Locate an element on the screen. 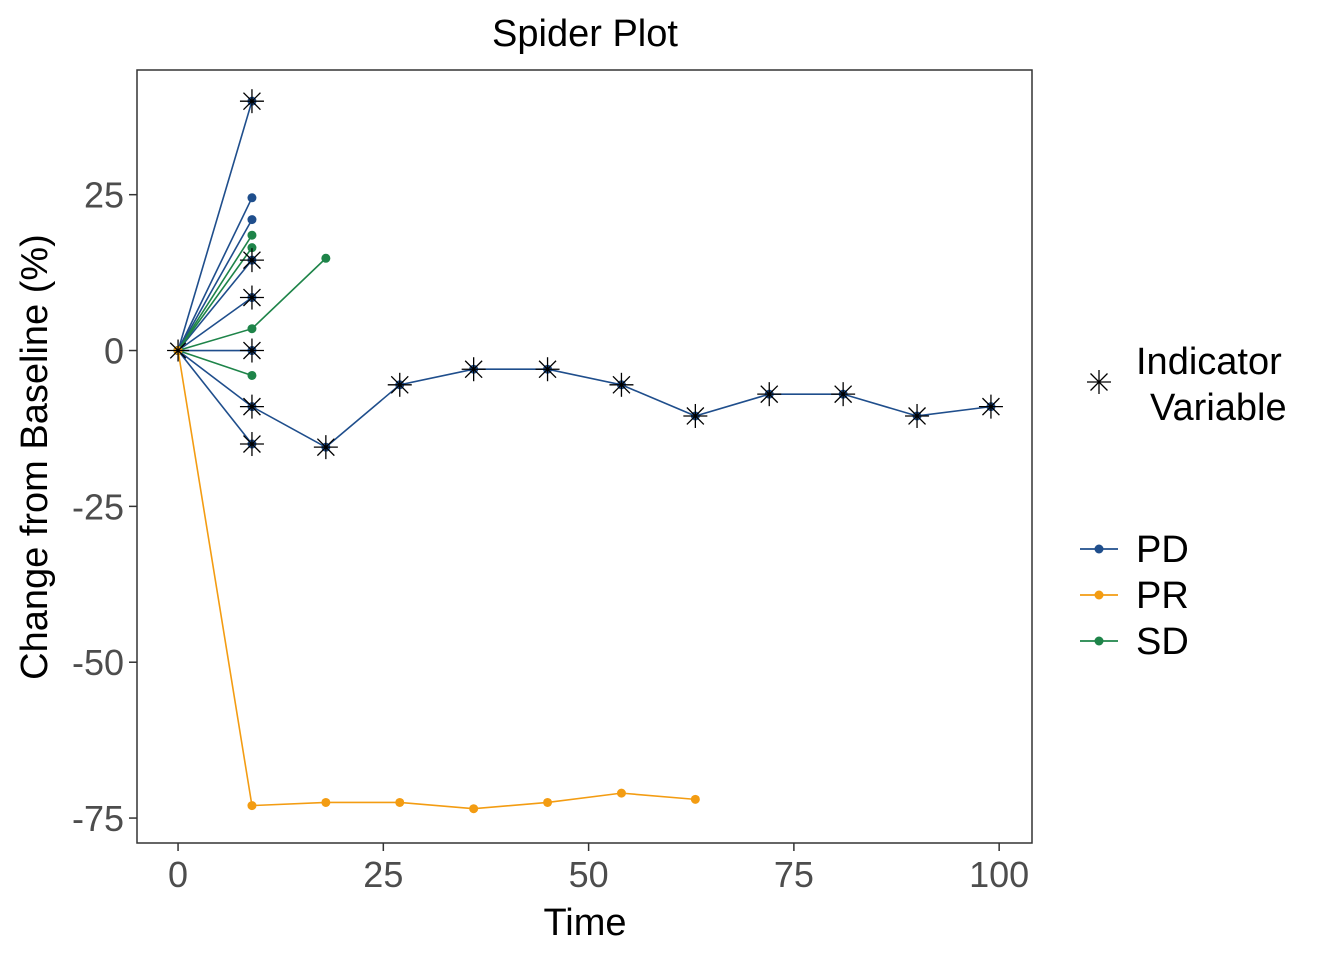 The width and height of the screenshot is (1344, 960). legend-point-sd is located at coordinates (1099, 641).